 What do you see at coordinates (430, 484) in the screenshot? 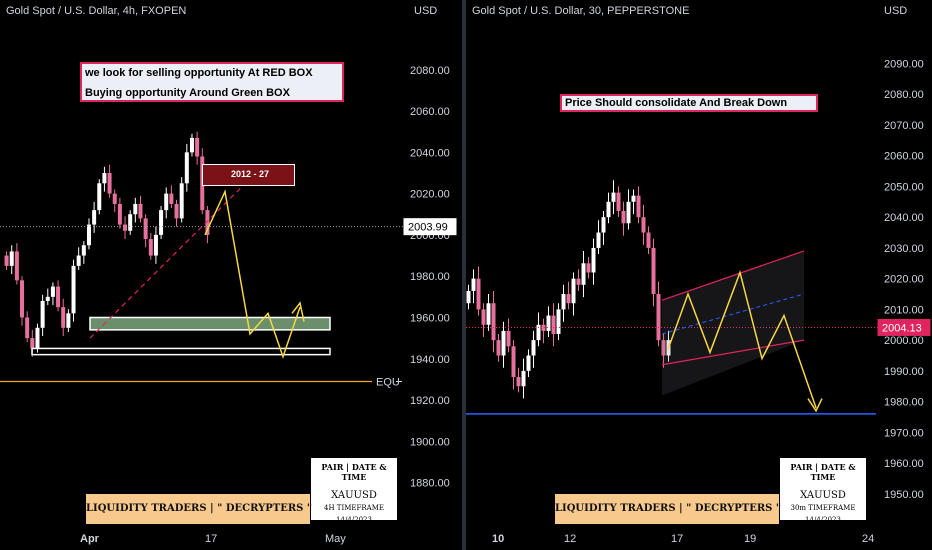
I see `y-tick-label: 1880.00` at bounding box center [430, 484].